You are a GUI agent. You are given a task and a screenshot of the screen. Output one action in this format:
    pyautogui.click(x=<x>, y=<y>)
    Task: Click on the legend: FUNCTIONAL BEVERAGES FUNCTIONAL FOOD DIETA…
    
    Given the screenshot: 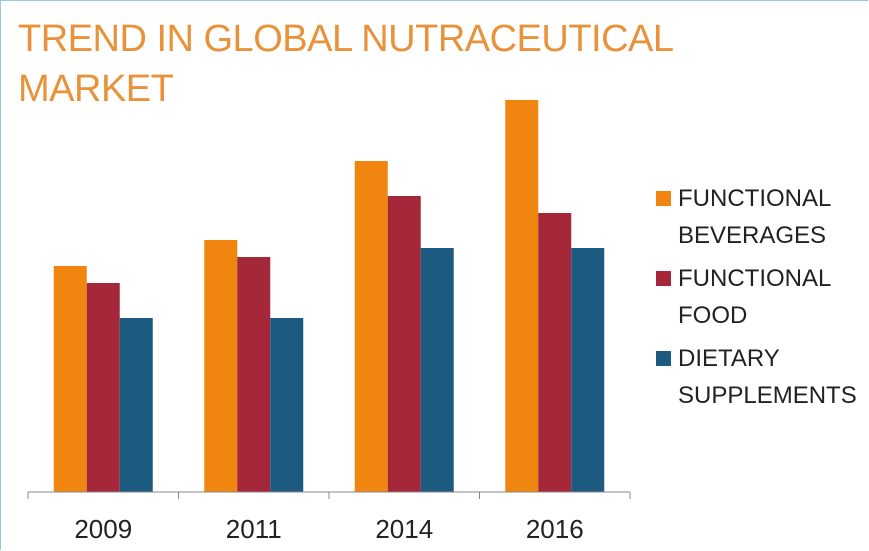 What is the action you would take?
    pyautogui.click(x=761, y=300)
    